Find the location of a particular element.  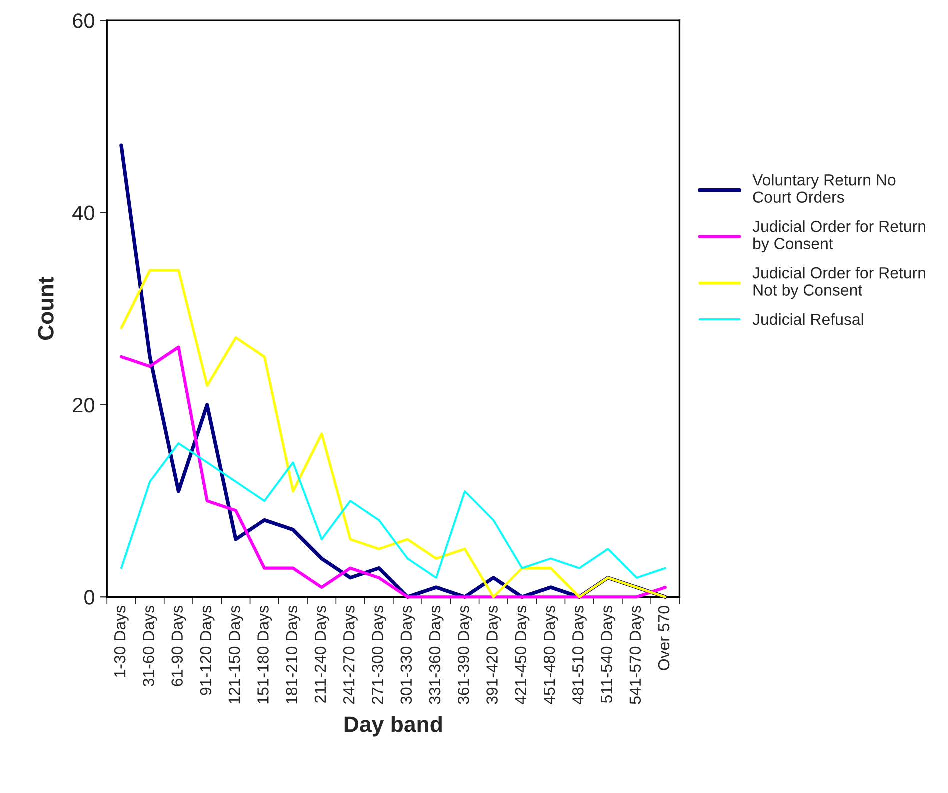

x-tick-label: 151-180 Days is located at coordinates (265, 655).